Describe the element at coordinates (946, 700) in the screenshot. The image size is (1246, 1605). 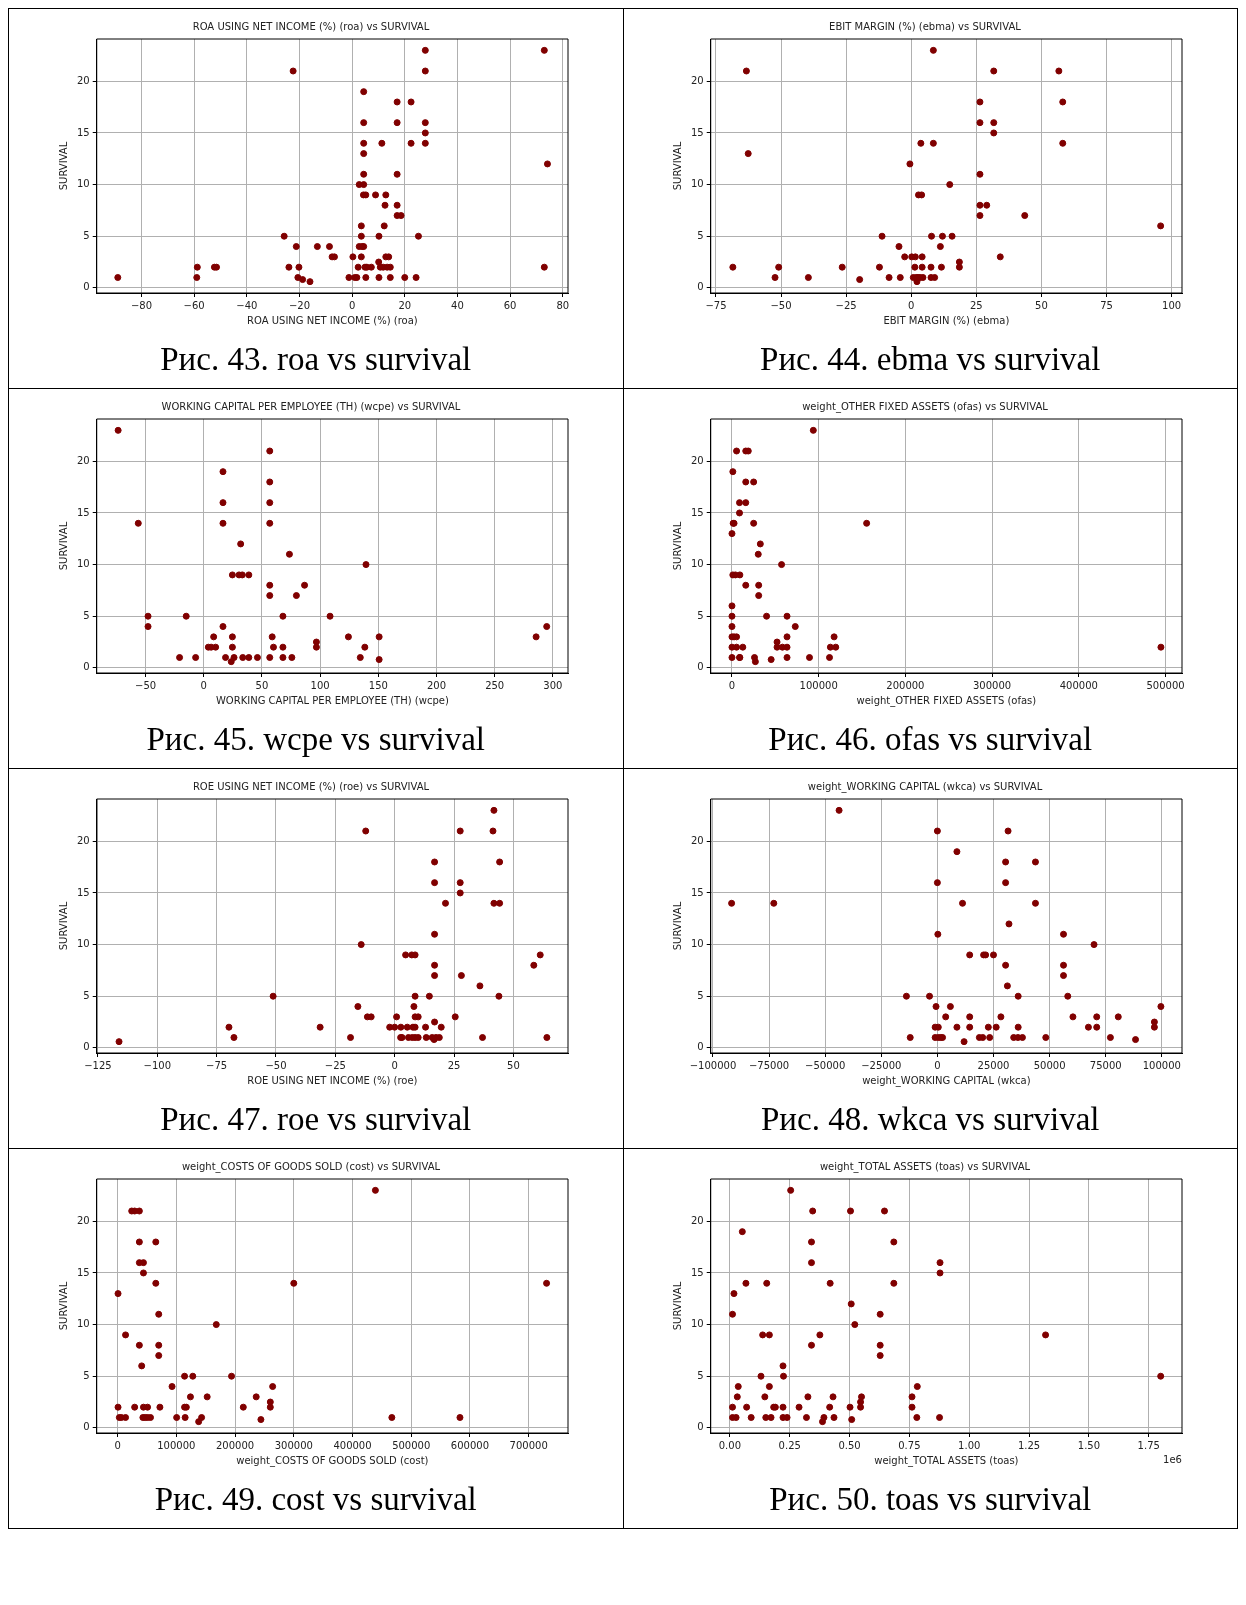
I see `x-axis-title: weight_OTHER FIXED ASSETS (ofas)` at that location.